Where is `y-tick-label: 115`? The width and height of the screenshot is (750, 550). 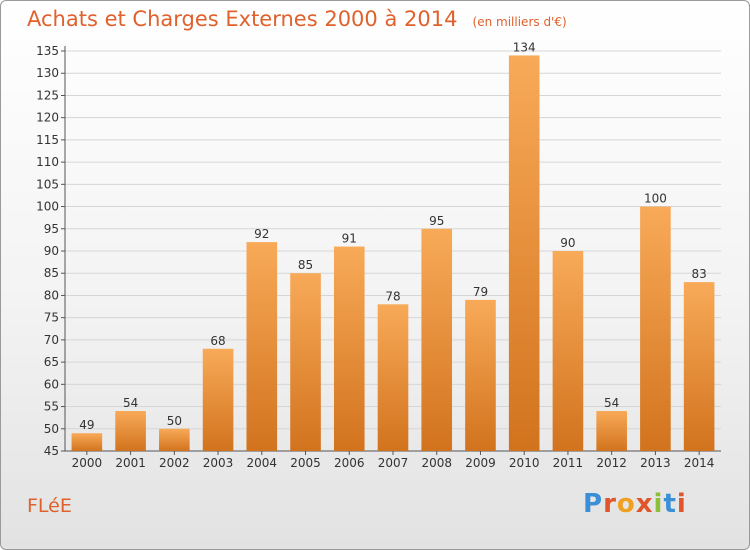 y-tick-label: 115 is located at coordinates (47, 140).